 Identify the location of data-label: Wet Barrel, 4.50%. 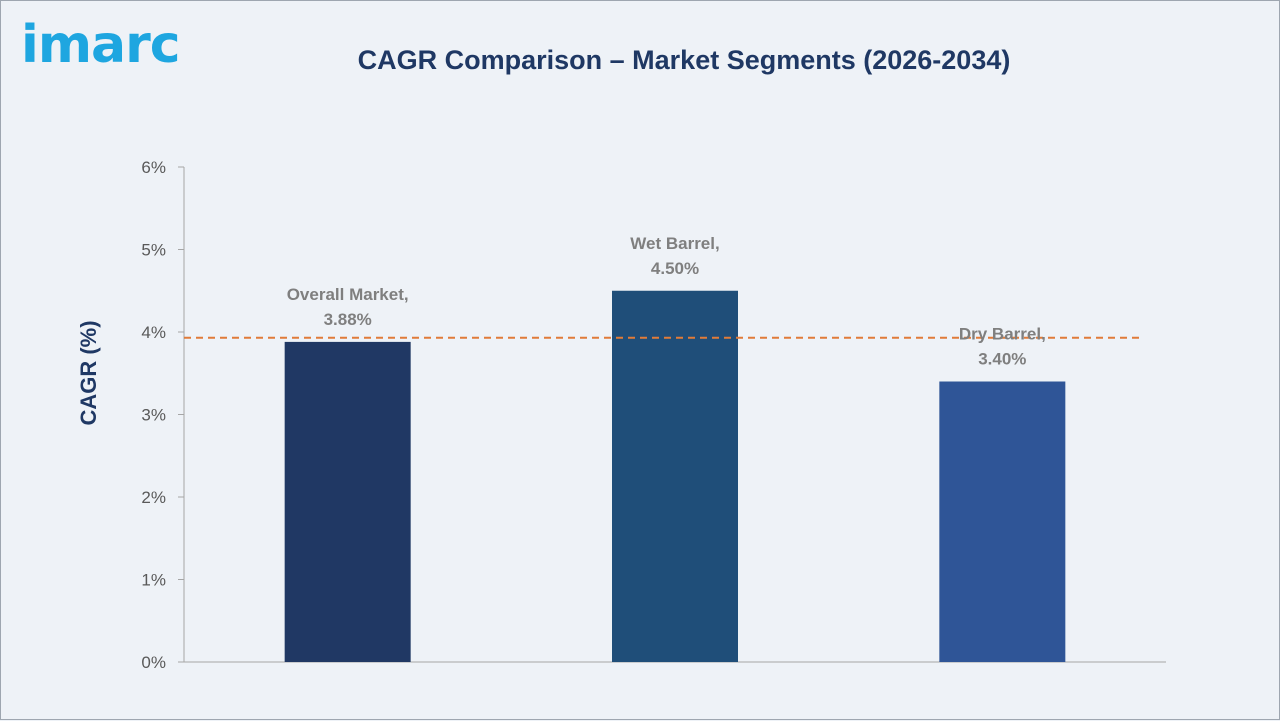
(674, 256).